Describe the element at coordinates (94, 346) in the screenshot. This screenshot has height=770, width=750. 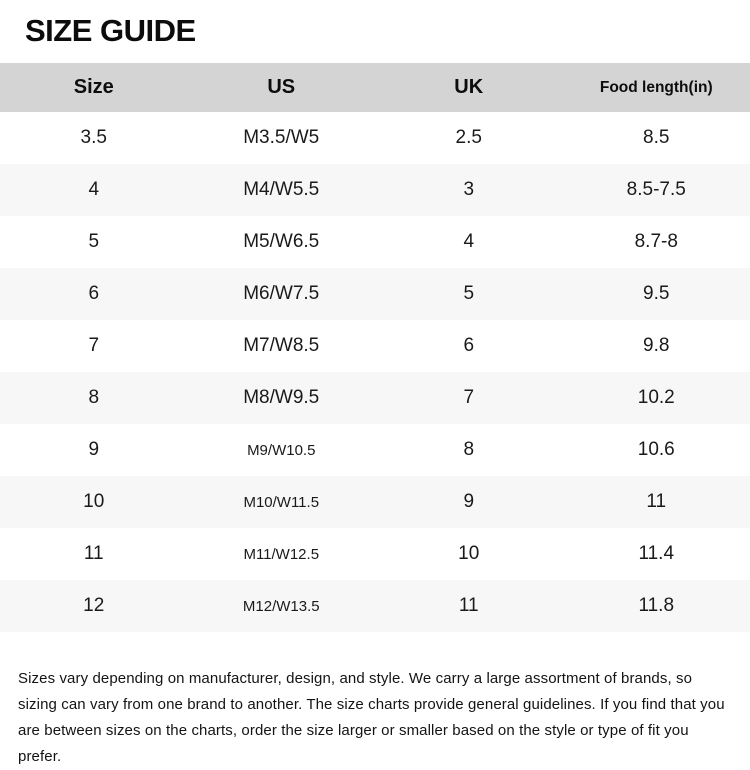
I see `cell-size: 7` at that location.